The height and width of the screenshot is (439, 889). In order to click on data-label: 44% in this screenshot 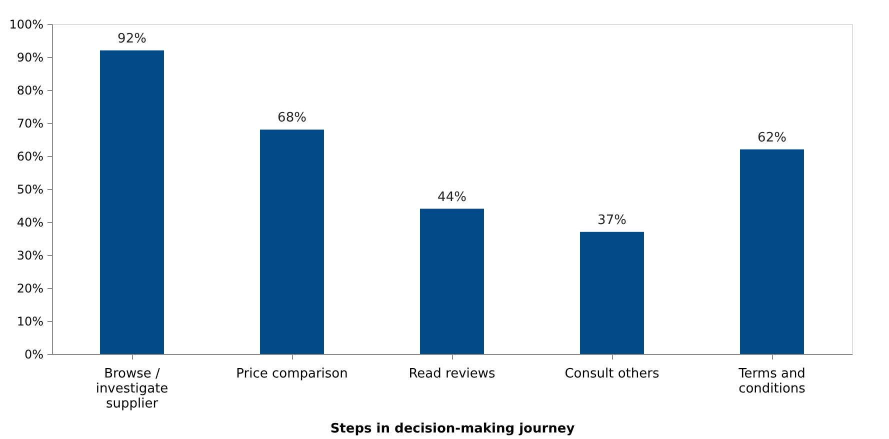, I will do `click(452, 197)`.